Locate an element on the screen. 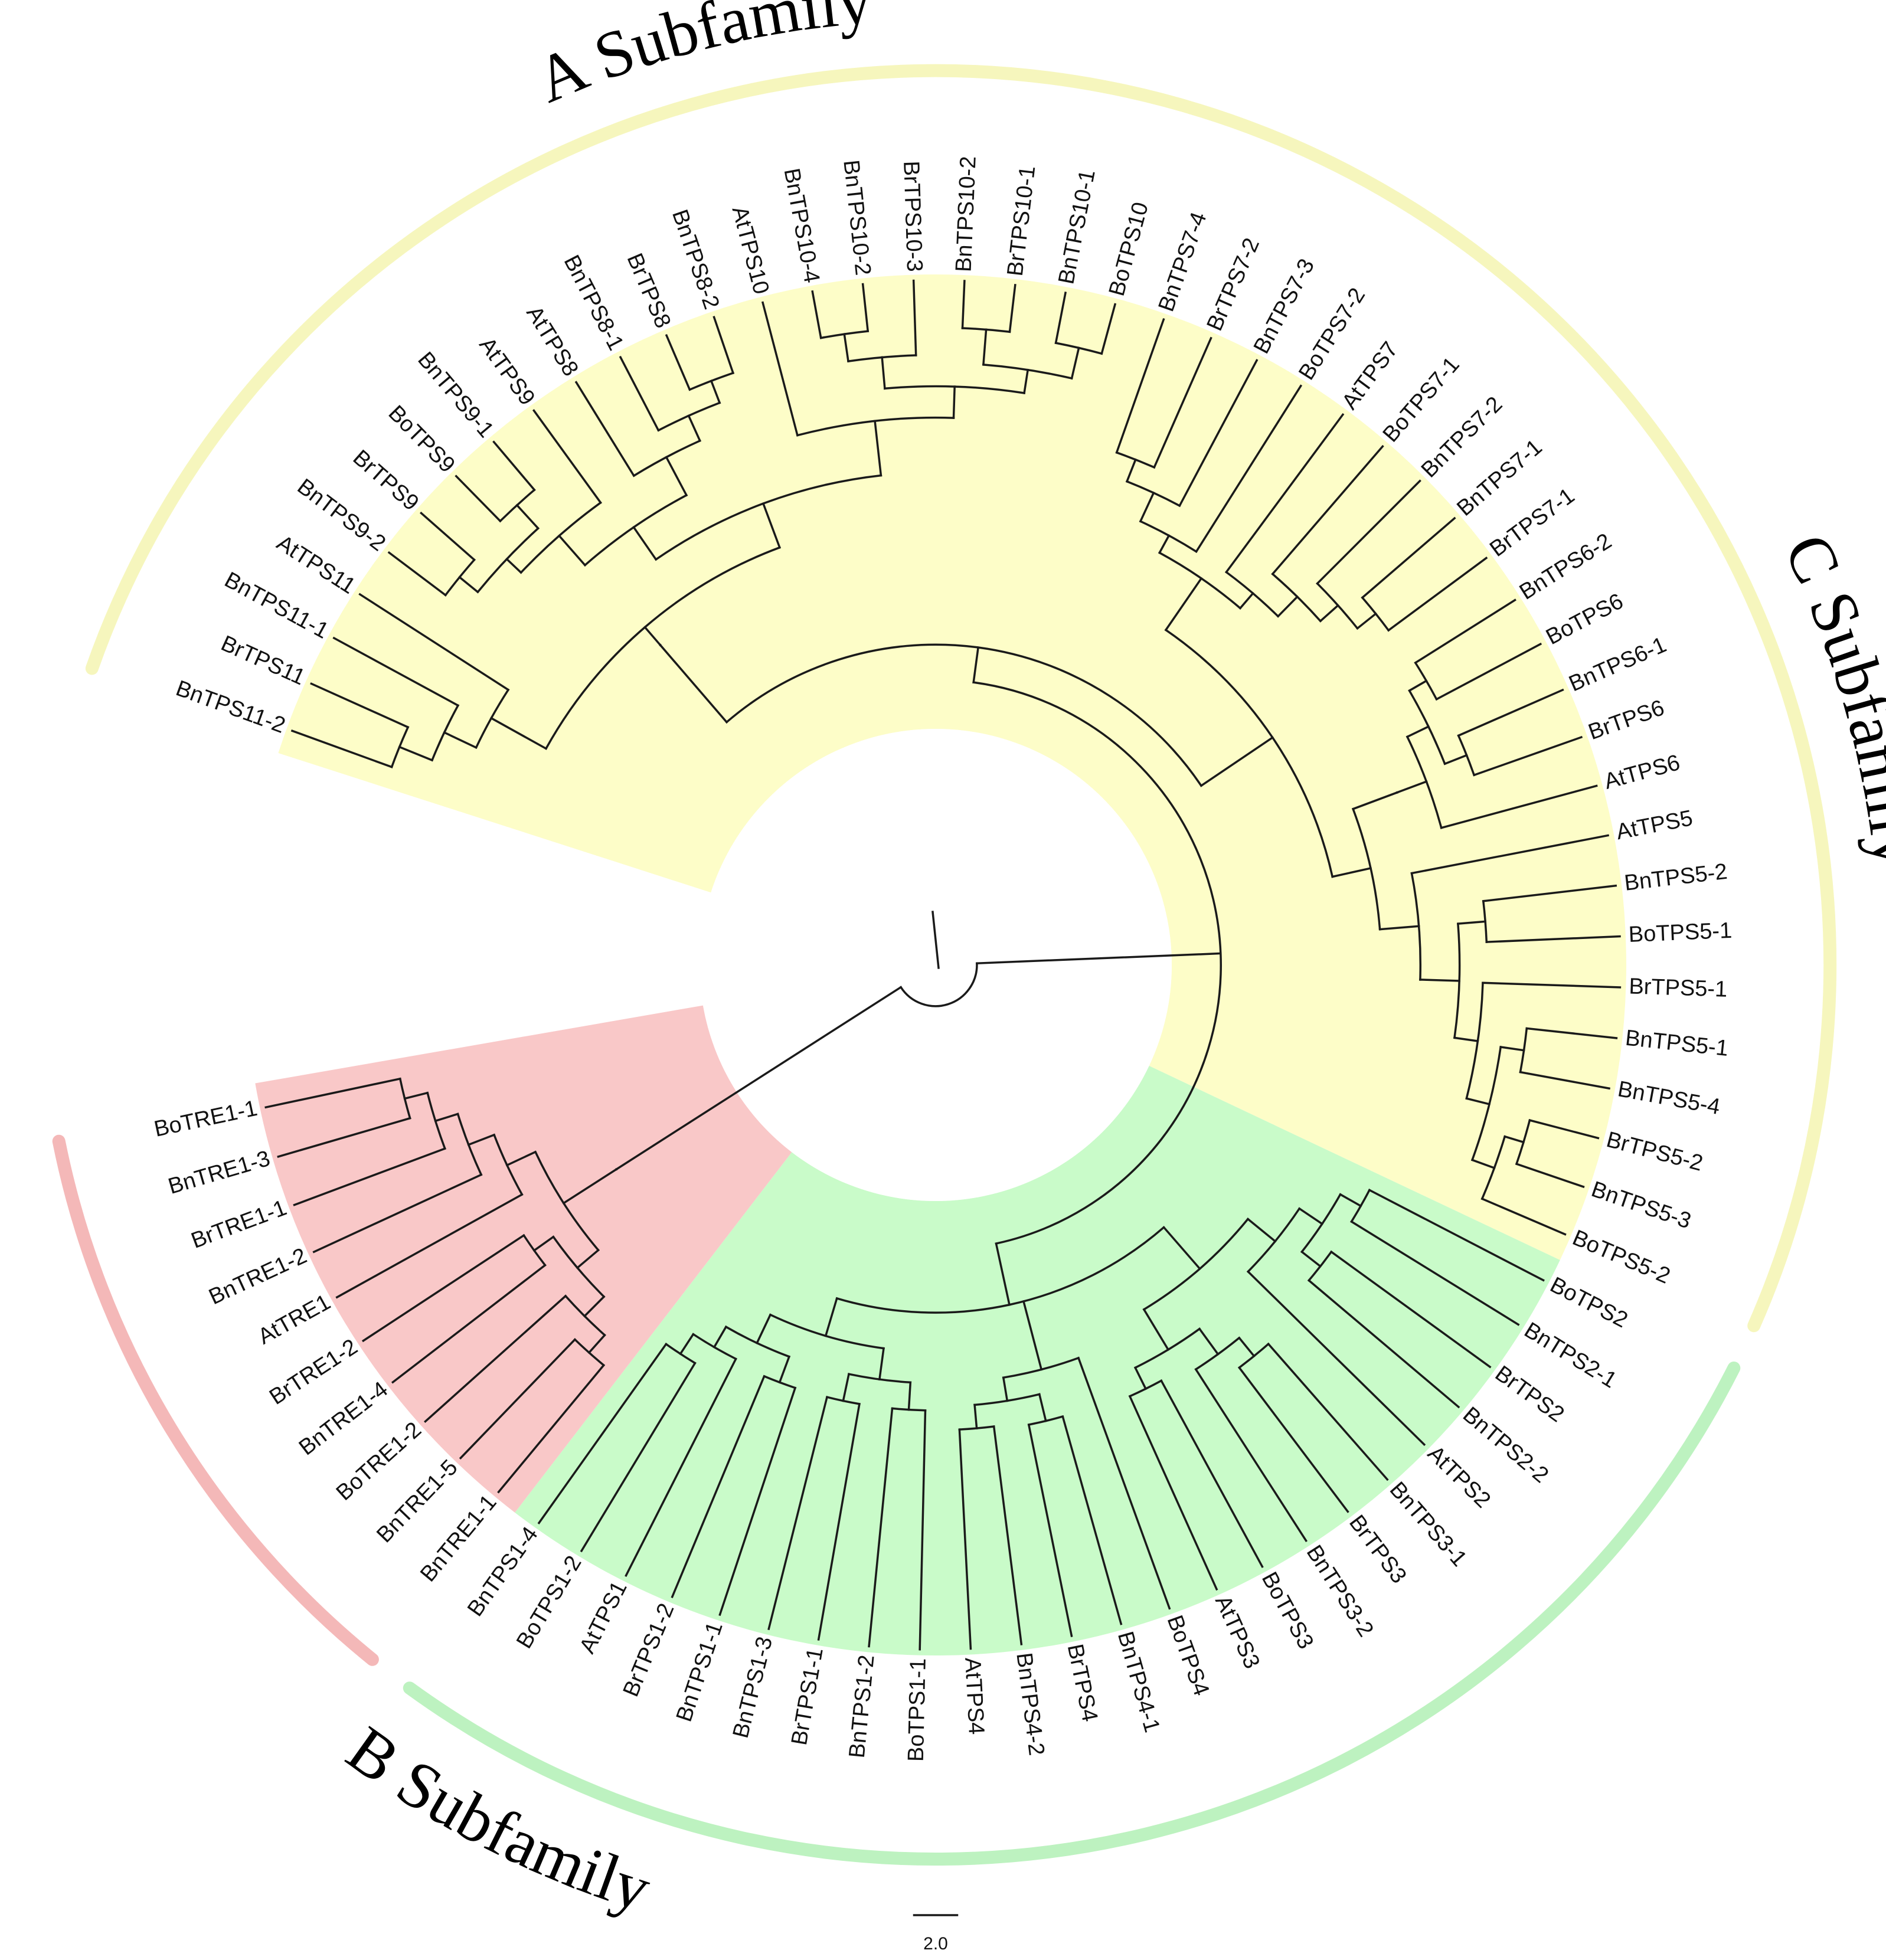 The width and height of the screenshot is (1886, 1960). scale-bar-label: 2.0 is located at coordinates (935, 1944).